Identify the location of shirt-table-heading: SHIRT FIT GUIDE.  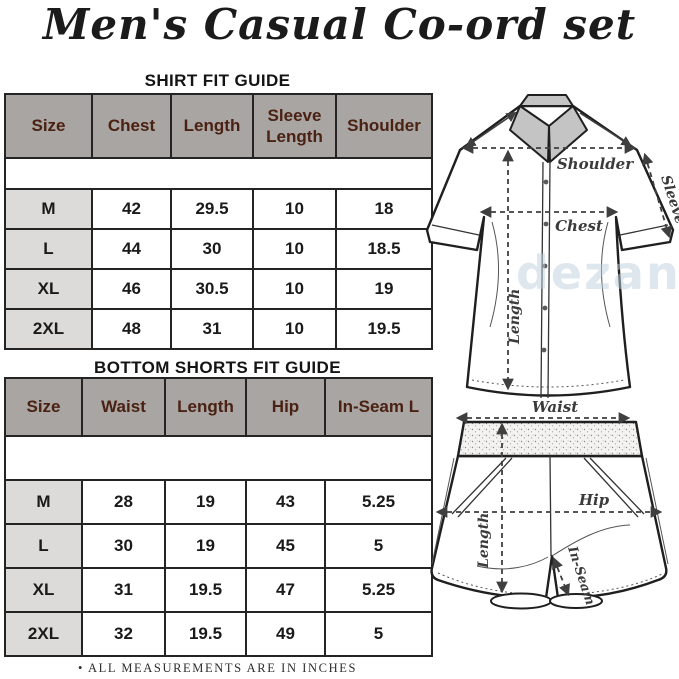
(217, 80).